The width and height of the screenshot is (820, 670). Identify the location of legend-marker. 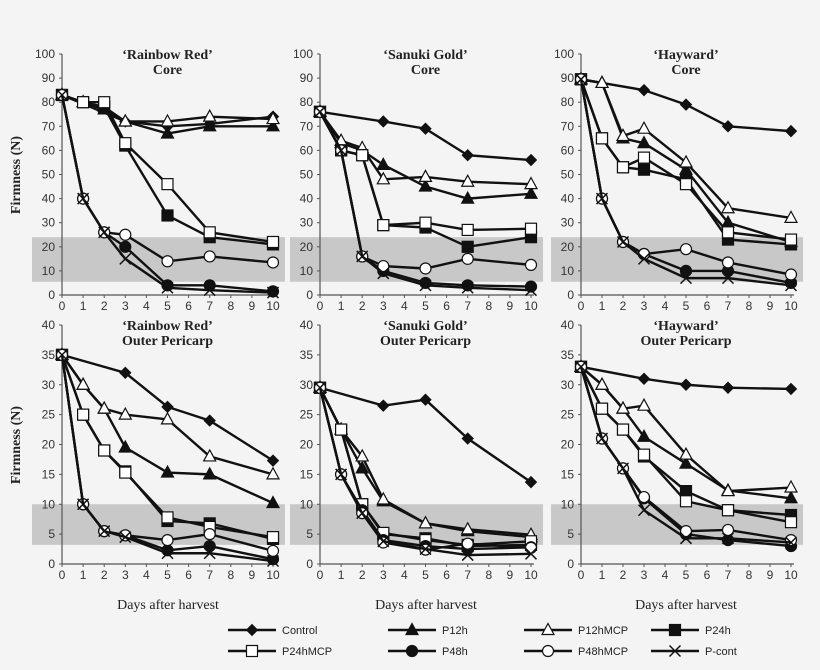
(675, 651).